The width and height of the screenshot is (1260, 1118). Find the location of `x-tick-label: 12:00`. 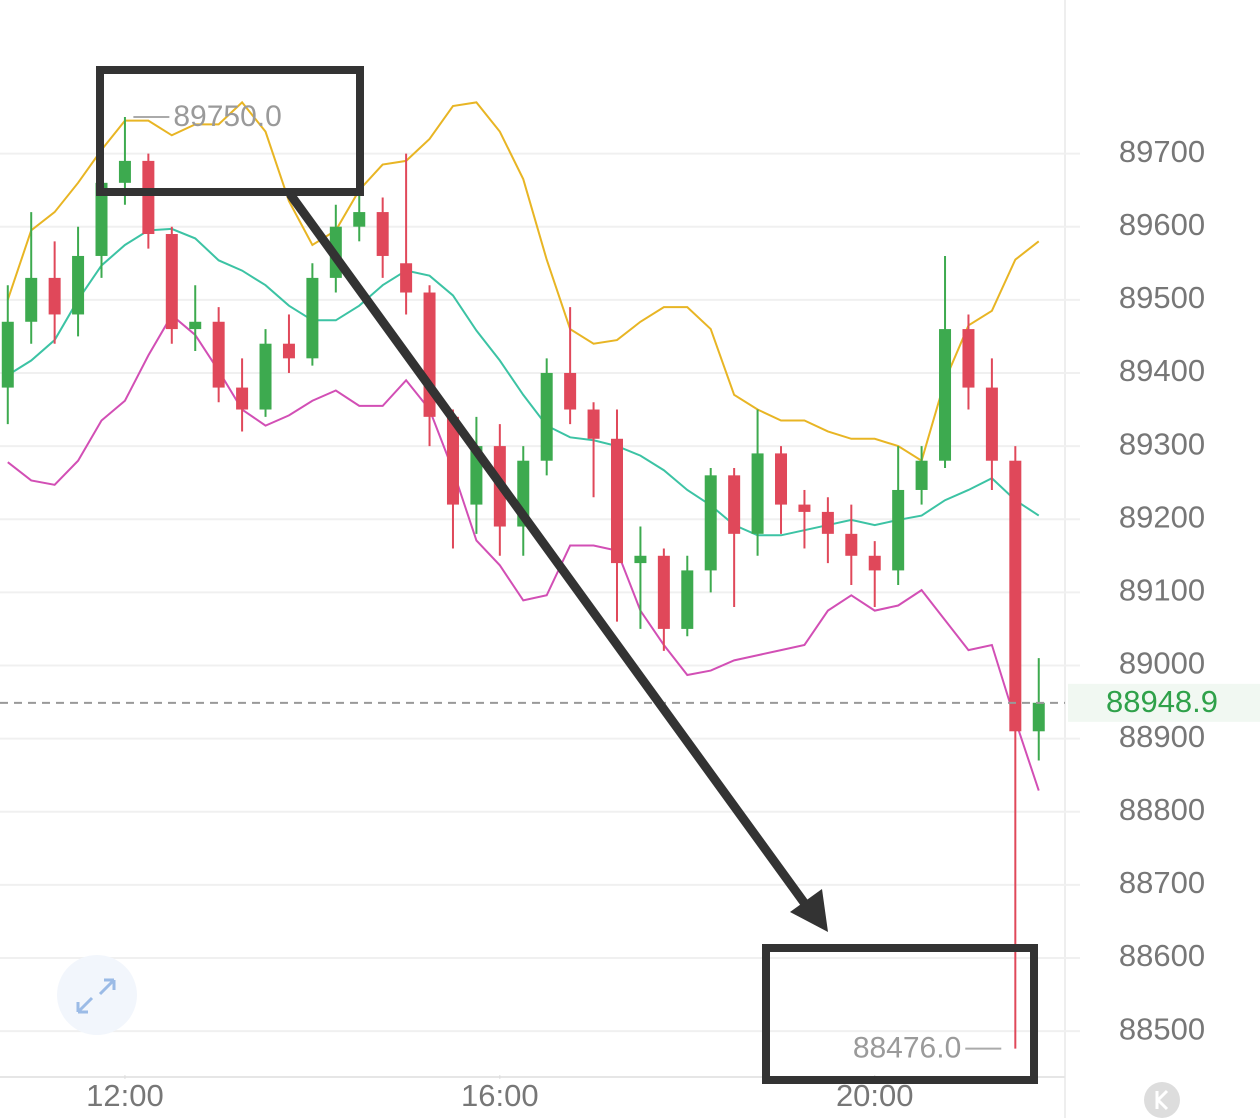

x-tick-label: 12:00 is located at coordinates (125, 1095).